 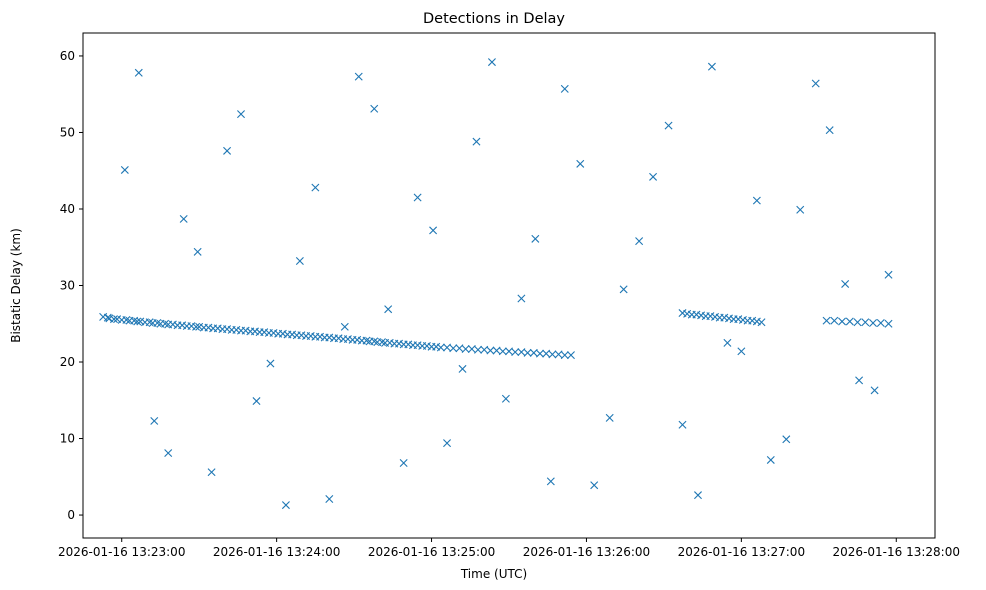 What do you see at coordinates (67, 286) in the screenshot?
I see `y-tick-label-3: 30` at bounding box center [67, 286].